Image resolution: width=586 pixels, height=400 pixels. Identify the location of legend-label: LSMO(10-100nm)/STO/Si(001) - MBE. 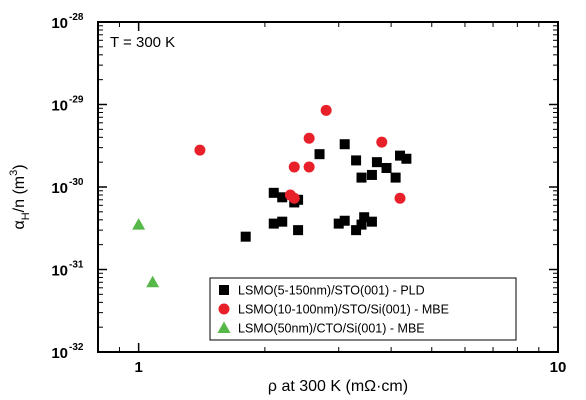
(343, 310).